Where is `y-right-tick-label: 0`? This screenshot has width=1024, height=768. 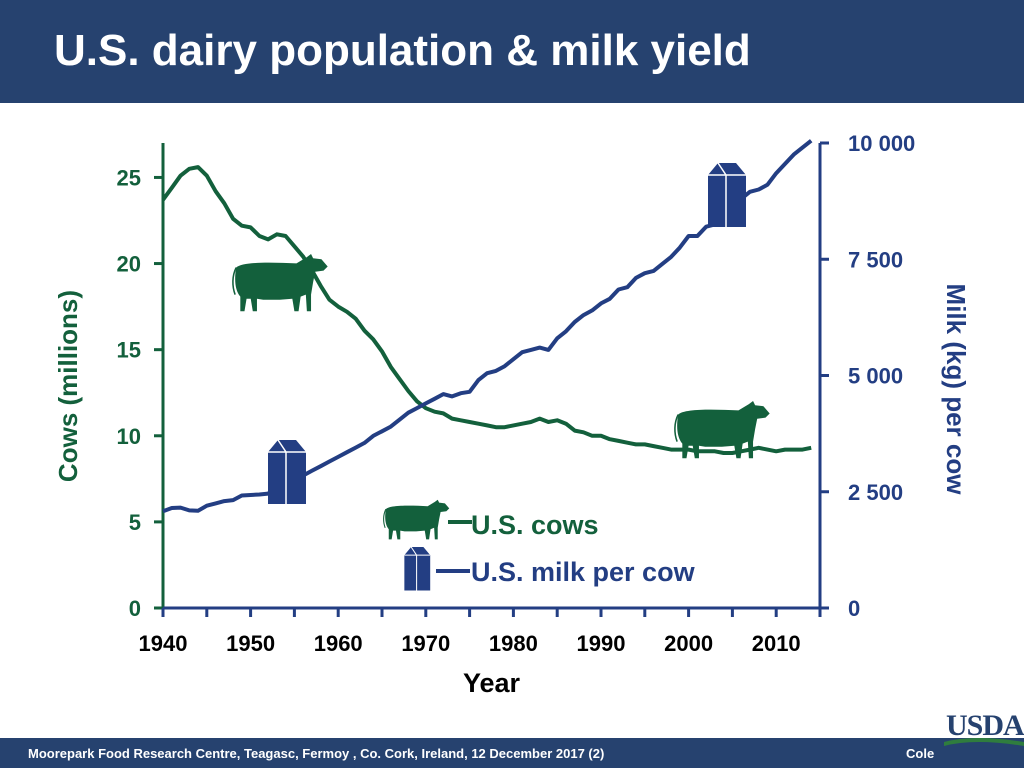
y-right-tick-label: 0 is located at coordinates (854, 608).